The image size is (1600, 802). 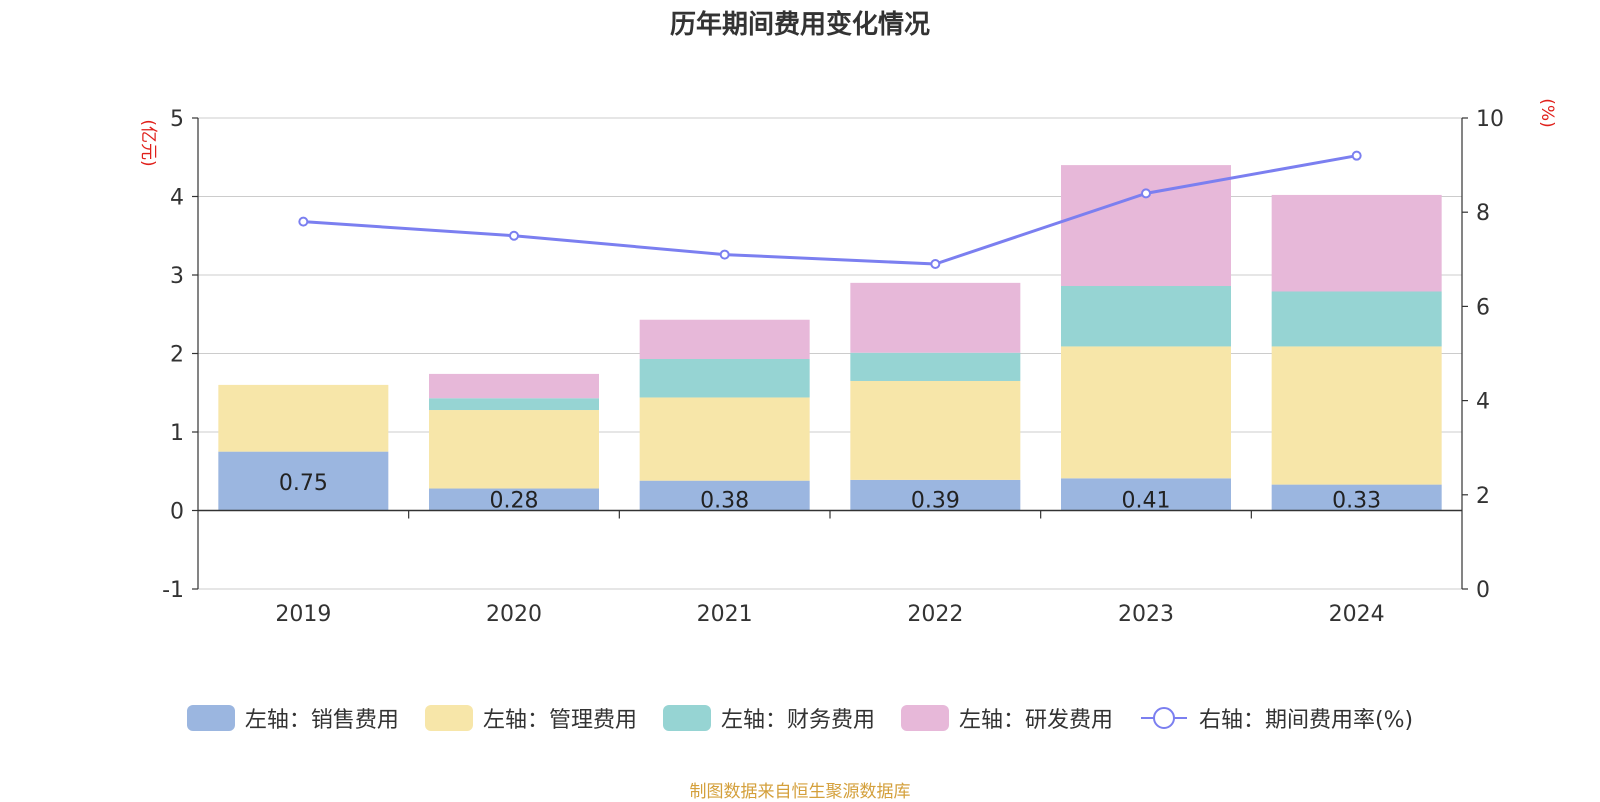 What do you see at coordinates (303, 483) in the screenshot?
I see `data-label-sales-2019: 0.75` at bounding box center [303, 483].